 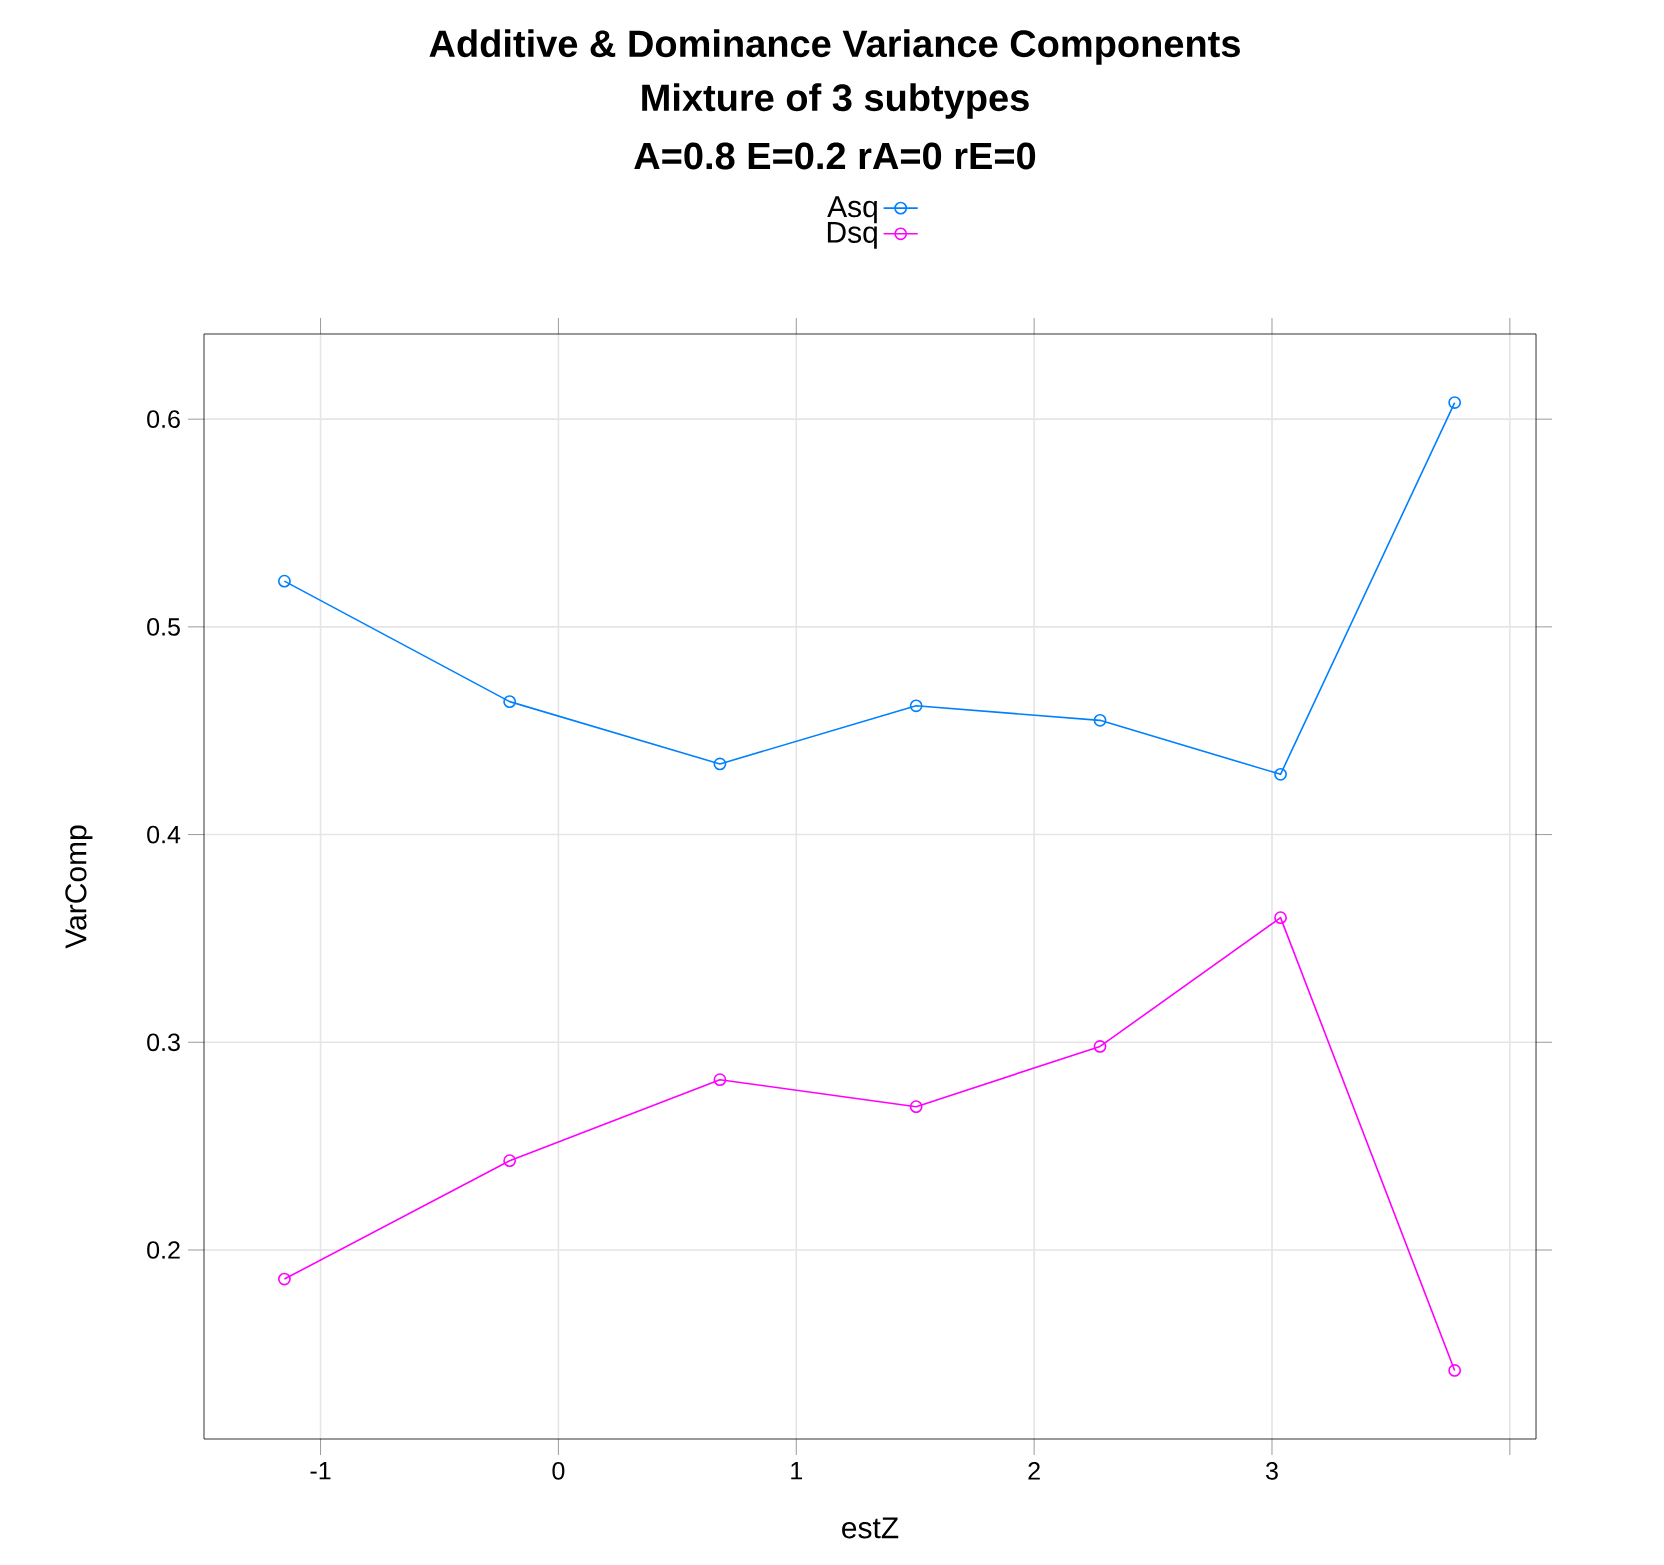 I want to click on x-axis-title: estZ, so click(x=870, y=1528).